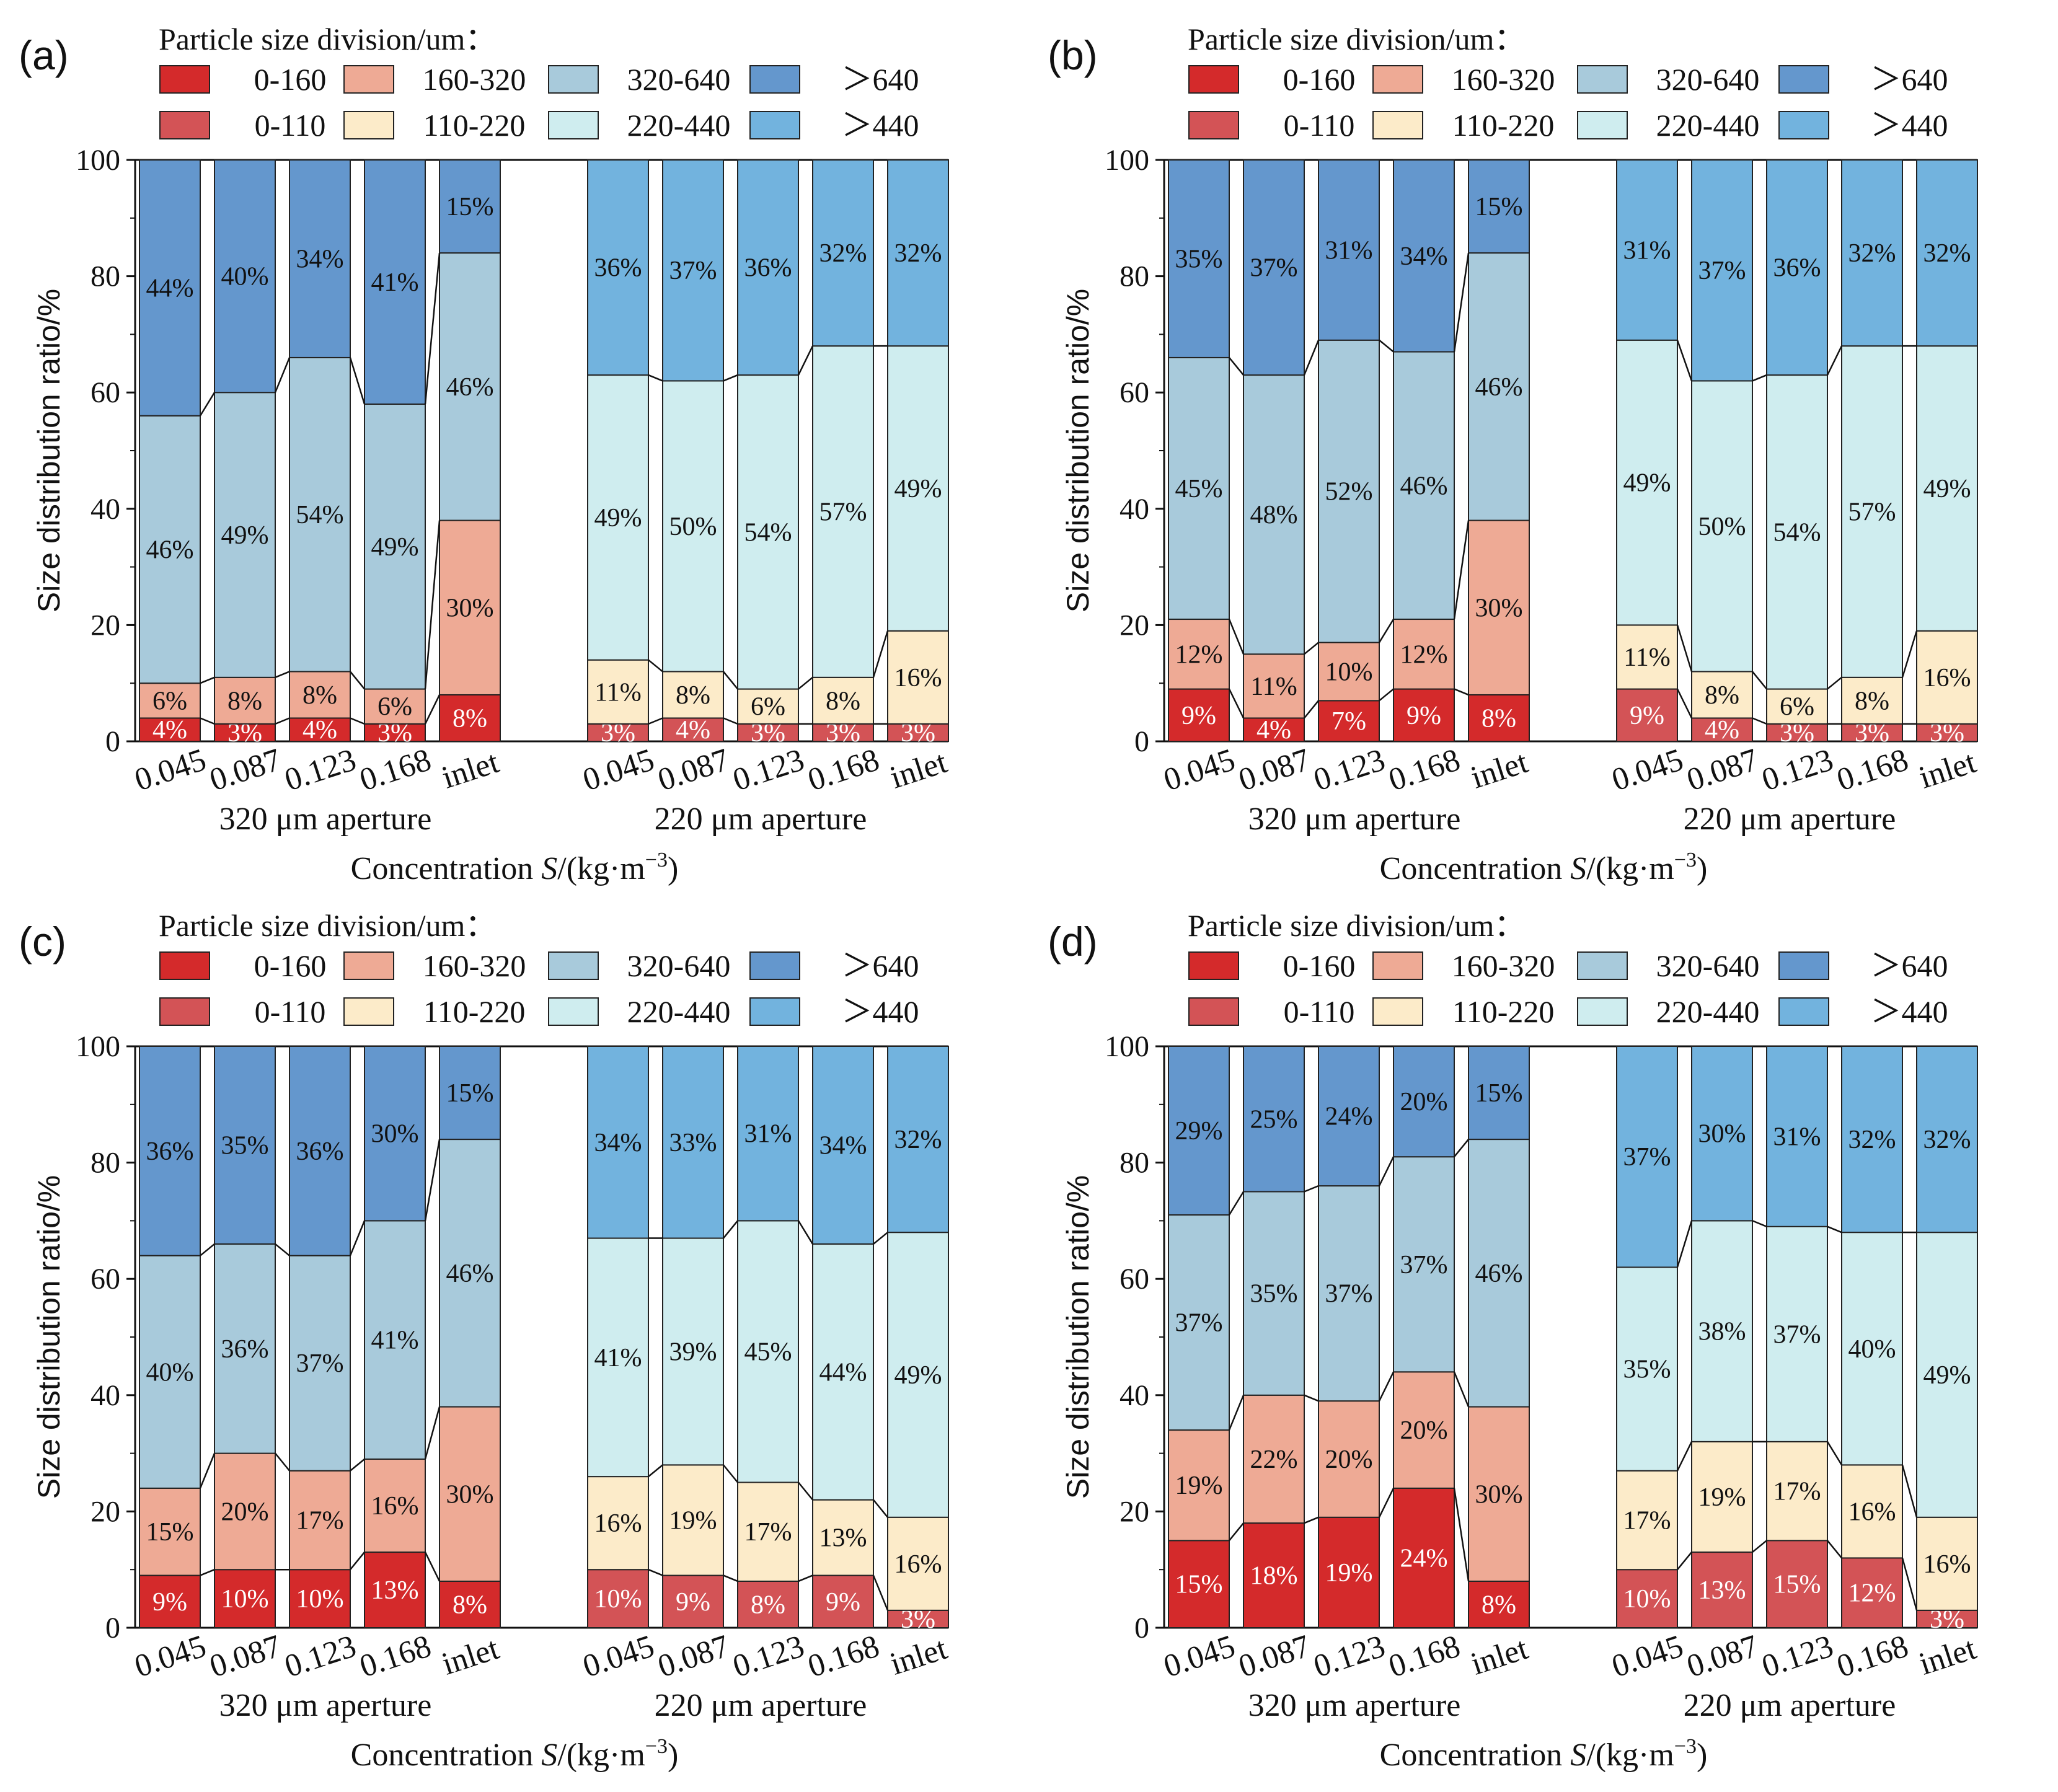 This screenshot has height=1792, width=2058. Describe the element at coordinates (1354, 819) in the screenshot. I see `group-label: 320 μm aperture` at that location.